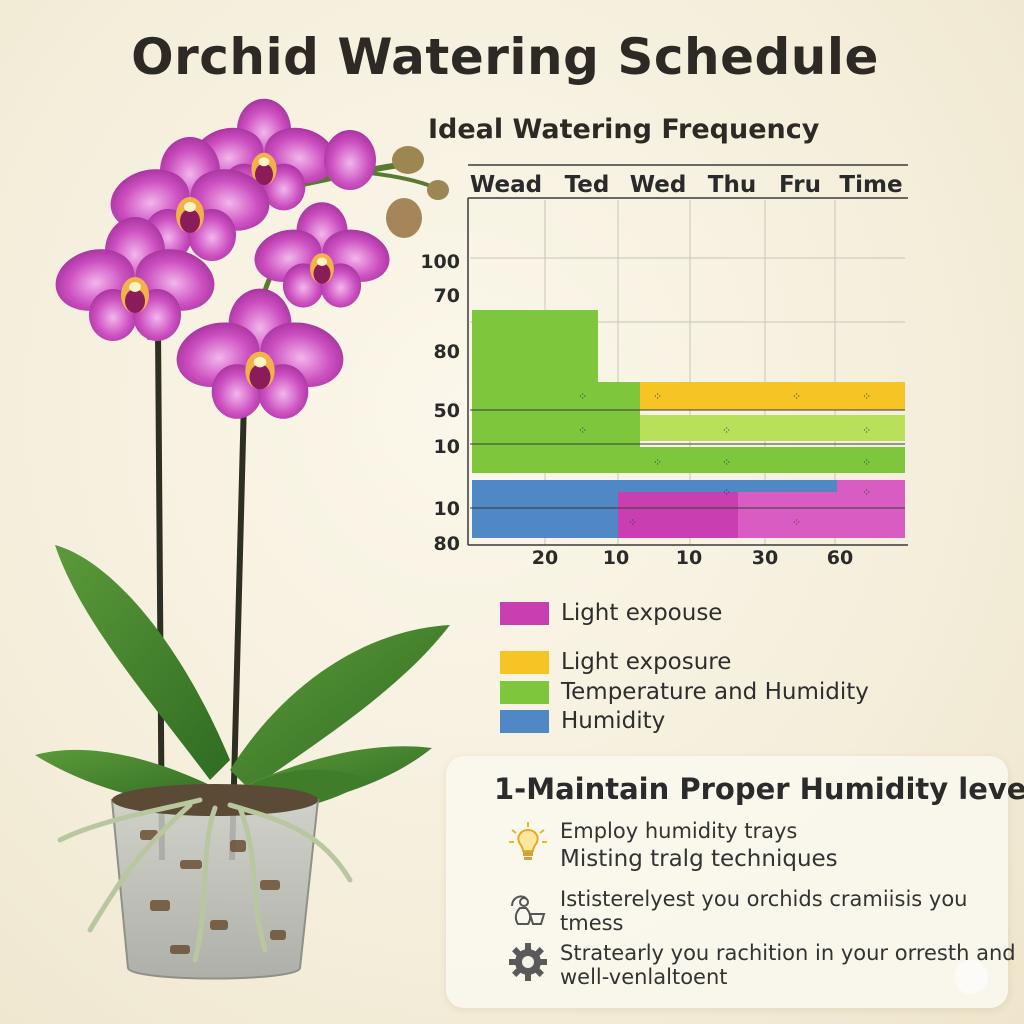 The width and height of the screenshot is (1024, 1024). Describe the element at coordinates (787, 515) in the screenshot. I see `bar-magenta-b` at that location.